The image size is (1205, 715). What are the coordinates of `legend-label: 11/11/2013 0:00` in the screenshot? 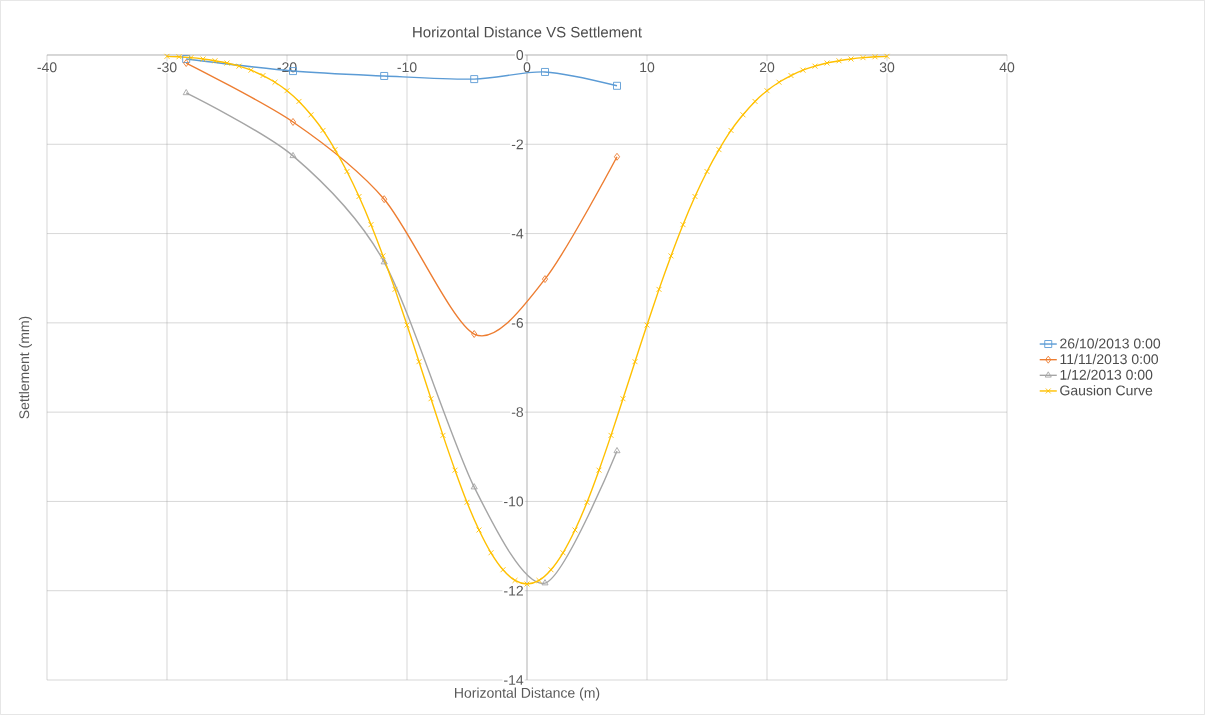 It's located at (1109, 359).